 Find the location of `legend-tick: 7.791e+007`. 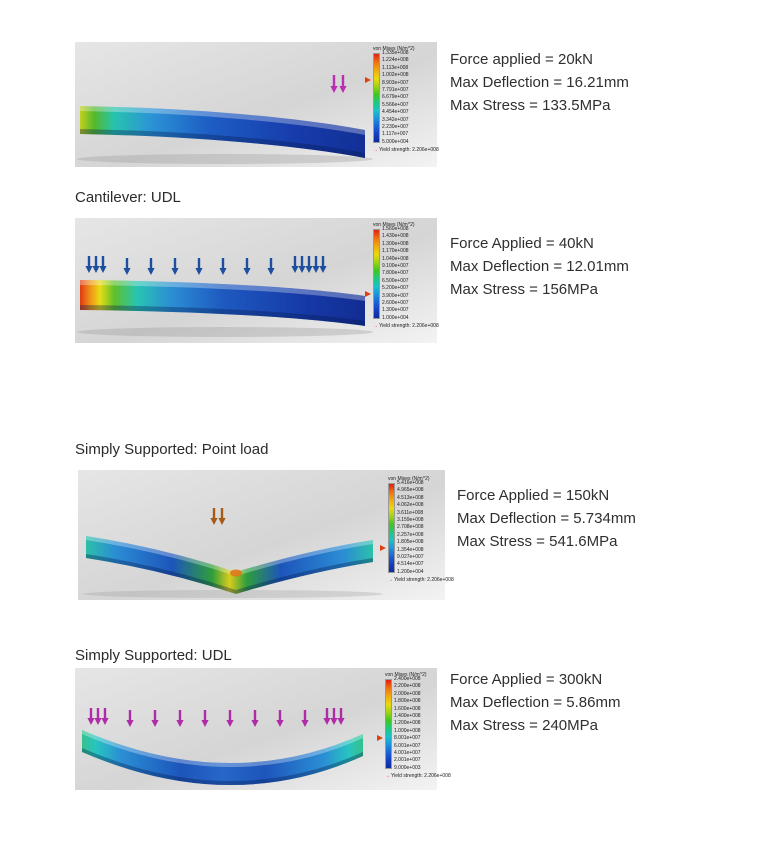

legend-tick: 7.791e+007 is located at coordinates (395, 90).